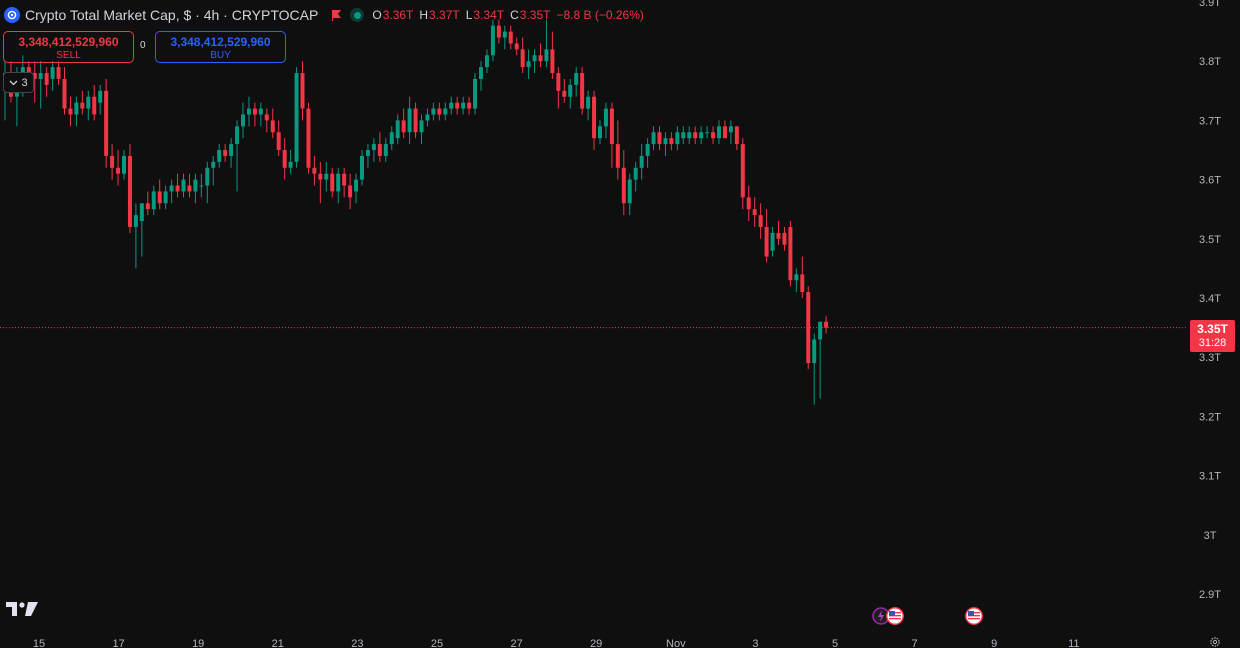  I want to click on sell-value: 3,348,412,529,960, so click(68, 42).